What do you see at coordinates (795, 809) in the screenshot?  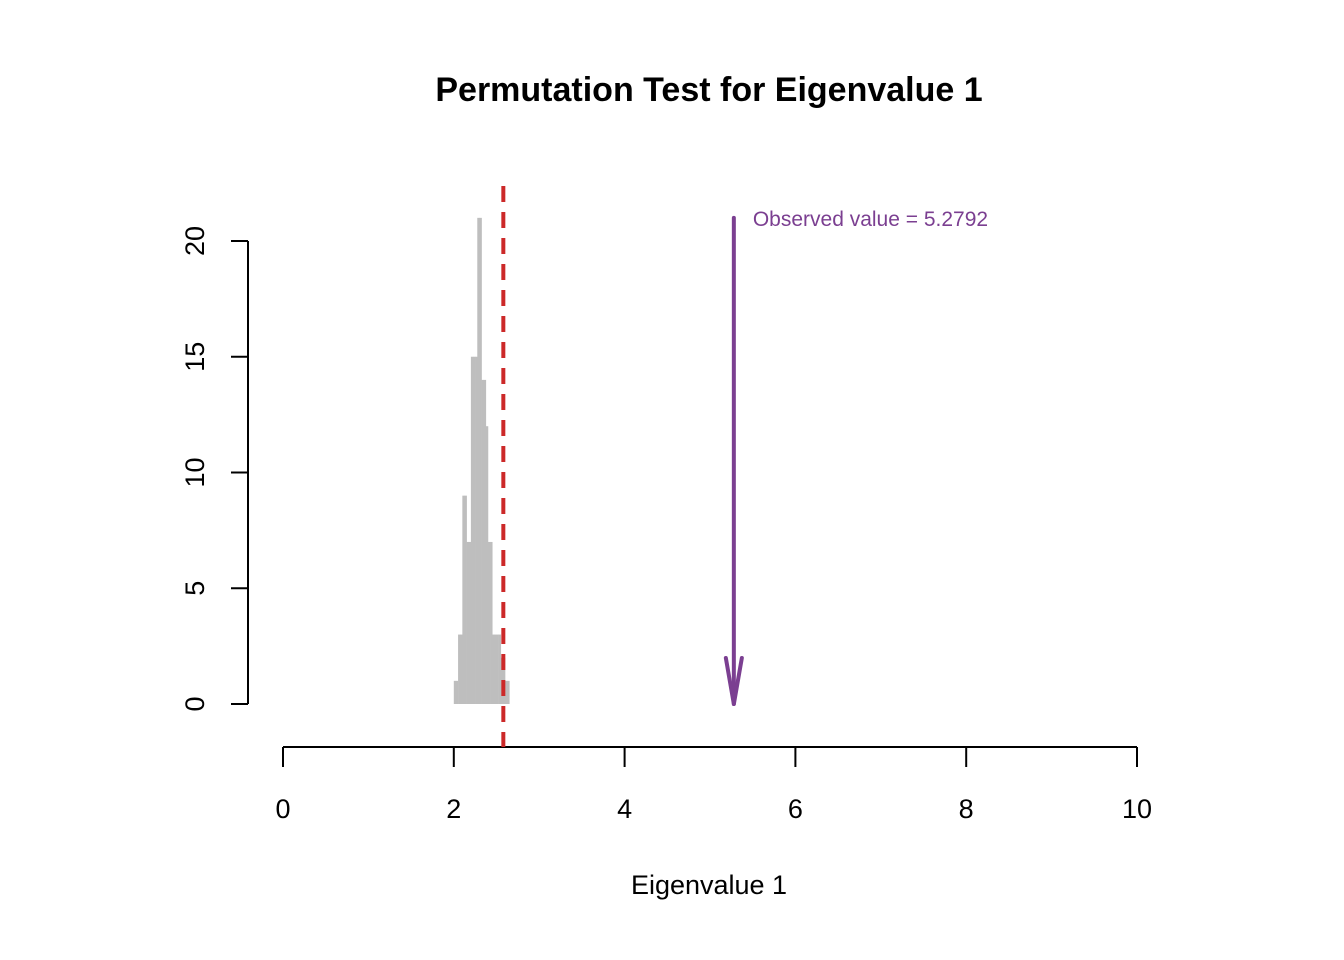 I see `x-tick-label: 6` at bounding box center [795, 809].